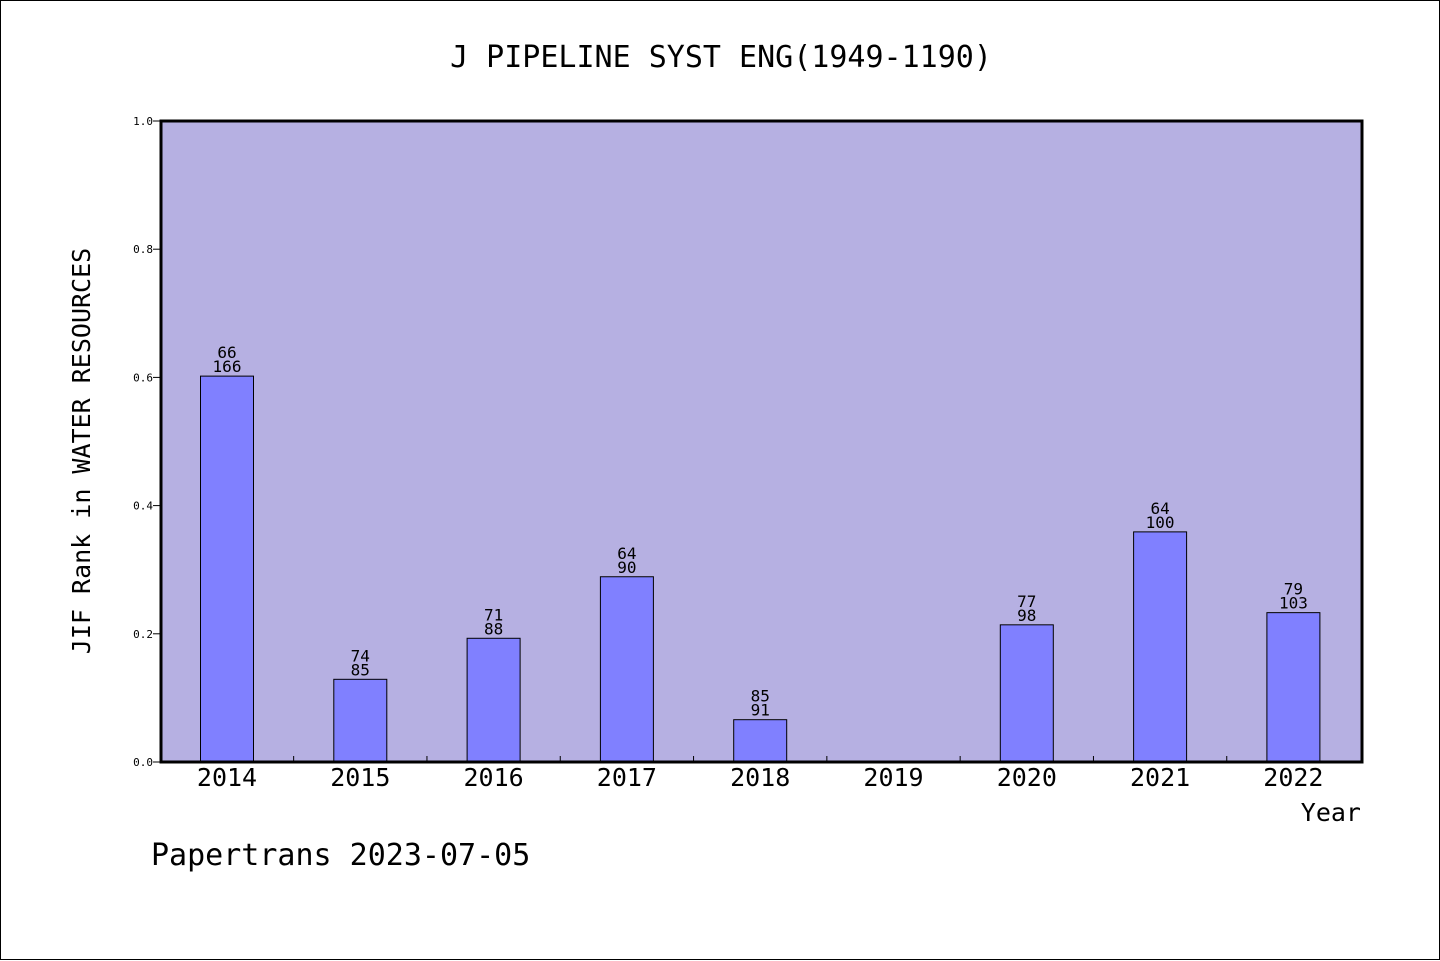 This screenshot has width=1440, height=961. I want to click on x-tick-label-2022: 2022, so click(1293, 777).